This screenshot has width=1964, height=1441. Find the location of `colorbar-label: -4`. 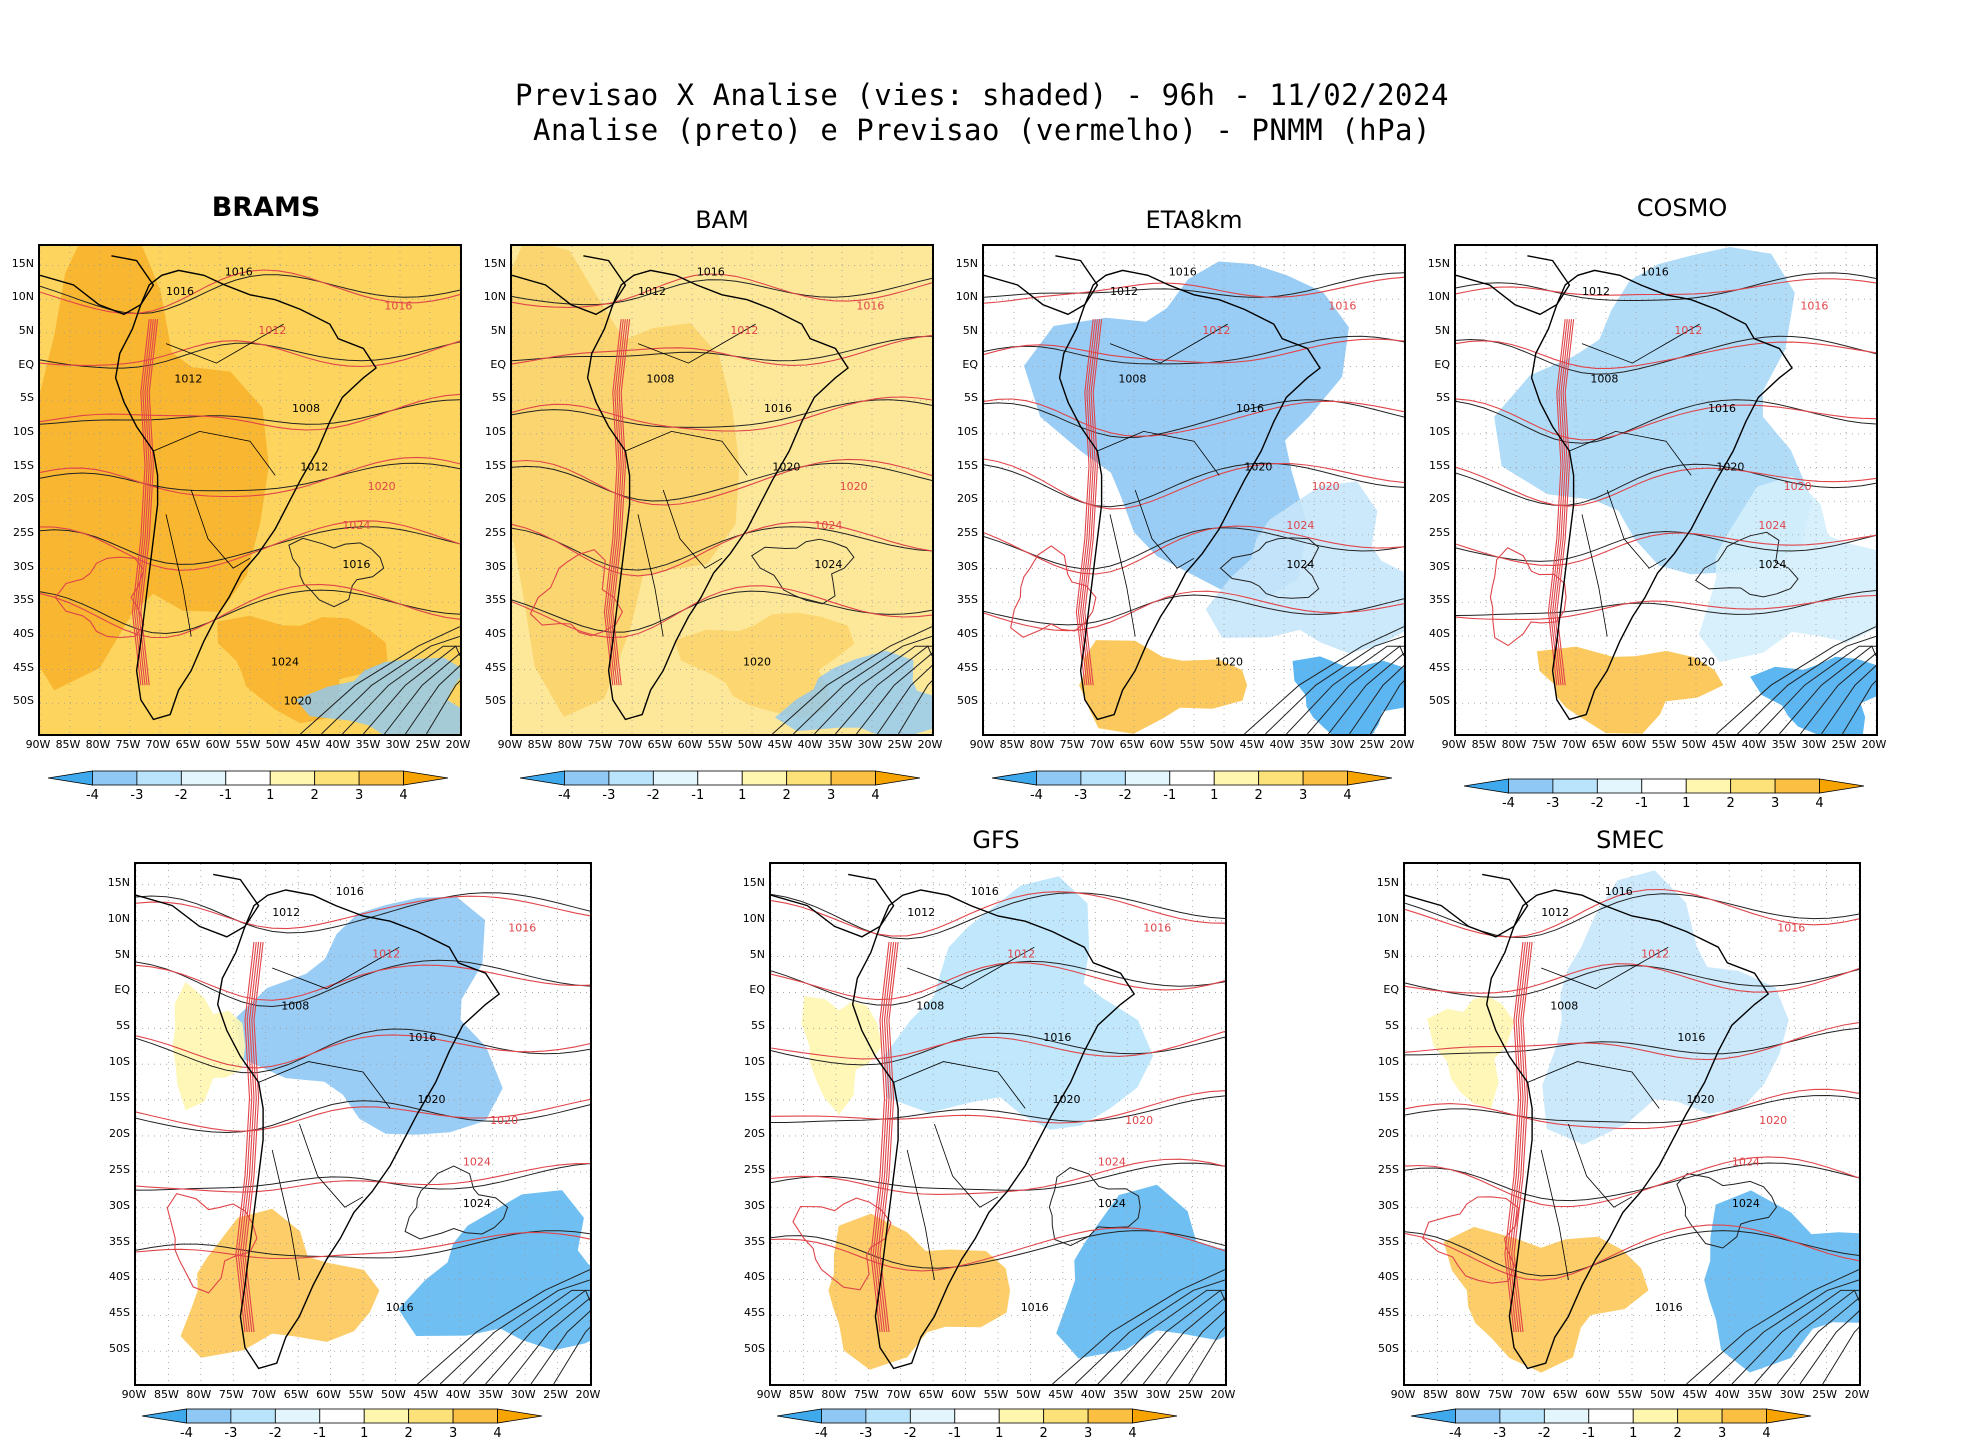

colorbar-label: -4 is located at coordinates (186, 1433).